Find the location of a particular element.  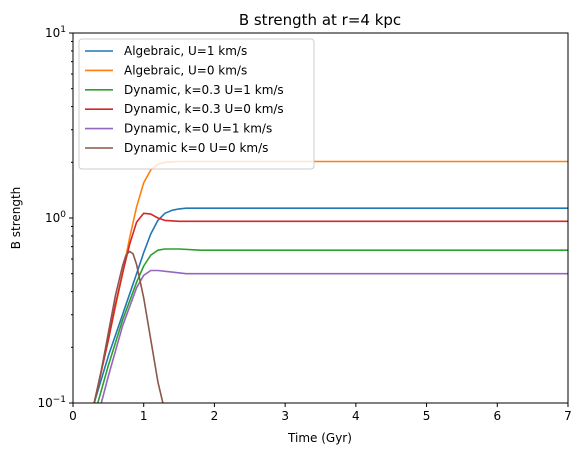

legend-label-6: Dynamic k=0 U=0 km/s is located at coordinates (196, 148).